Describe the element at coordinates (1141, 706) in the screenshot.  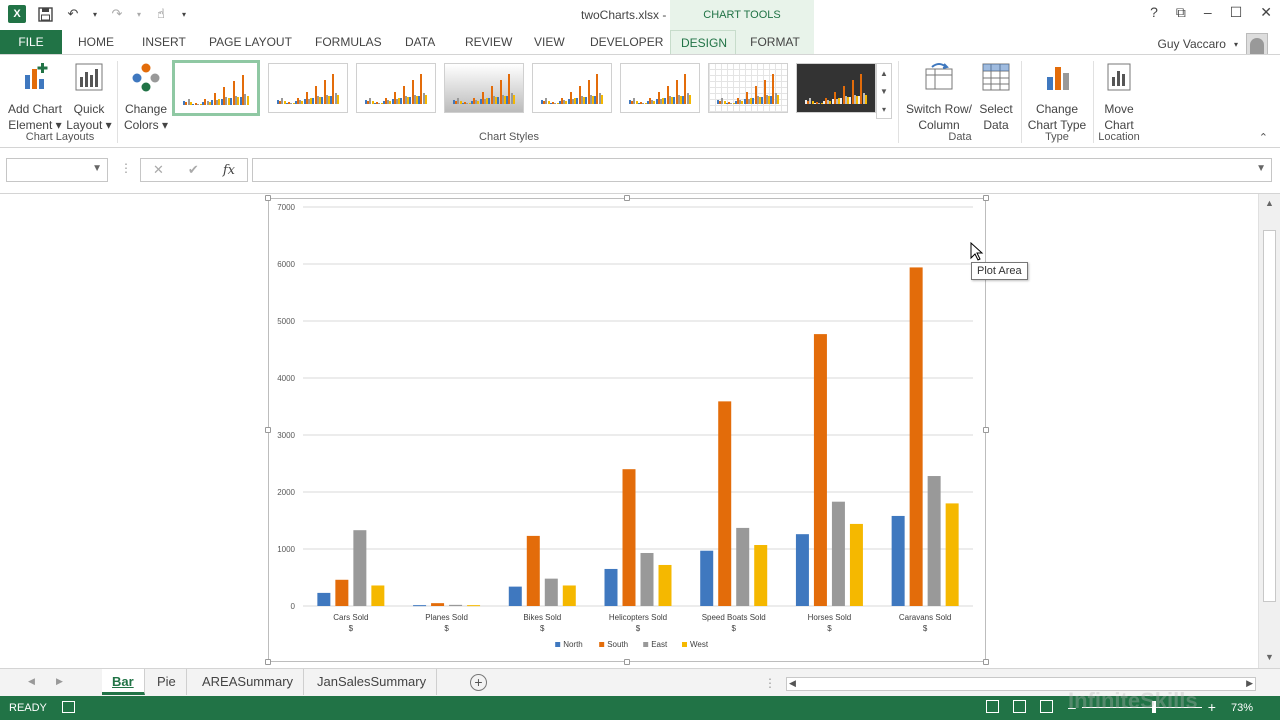
I see `zoom-slider` at that location.